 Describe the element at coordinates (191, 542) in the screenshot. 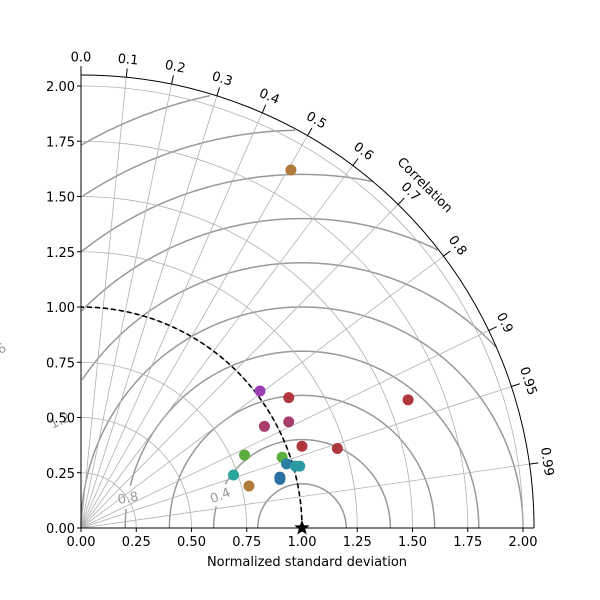

I see `x-tick-label: 0.50` at that location.